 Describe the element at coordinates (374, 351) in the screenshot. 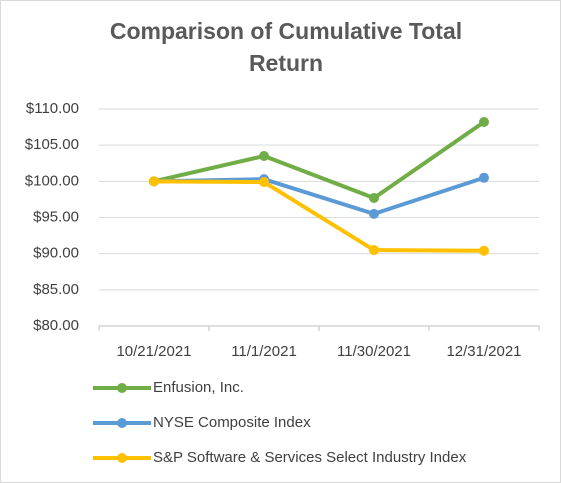

I see `x-tick-label: 11/30/2021` at that location.